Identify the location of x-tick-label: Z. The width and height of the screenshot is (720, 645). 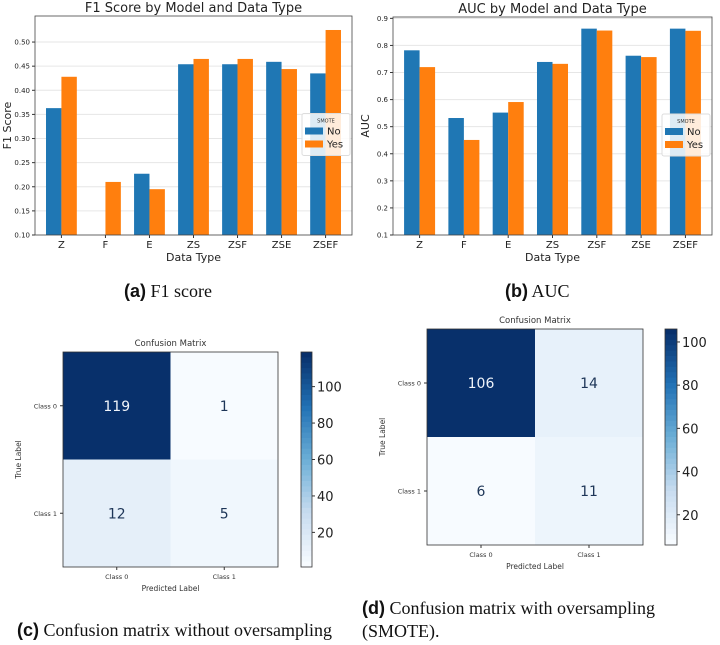
(419, 245).